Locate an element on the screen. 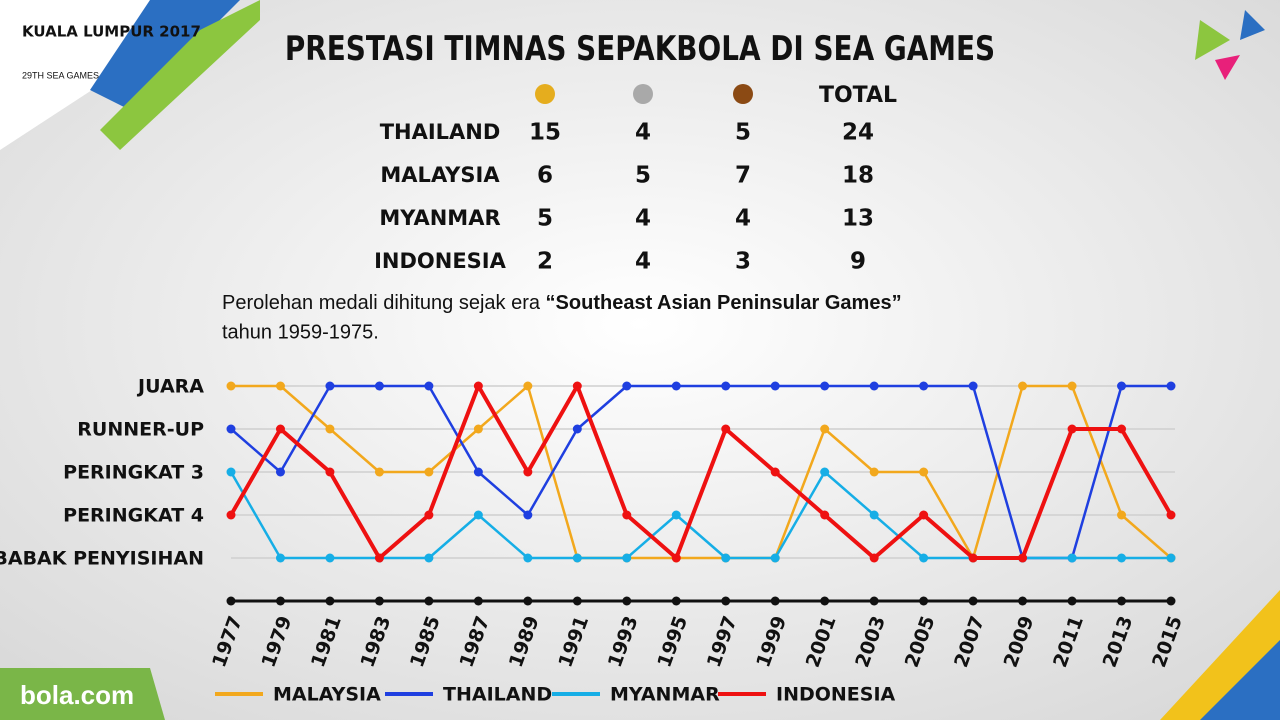 The height and width of the screenshot is (720, 1280). medal-count: 24 is located at coordinates (858, 133).